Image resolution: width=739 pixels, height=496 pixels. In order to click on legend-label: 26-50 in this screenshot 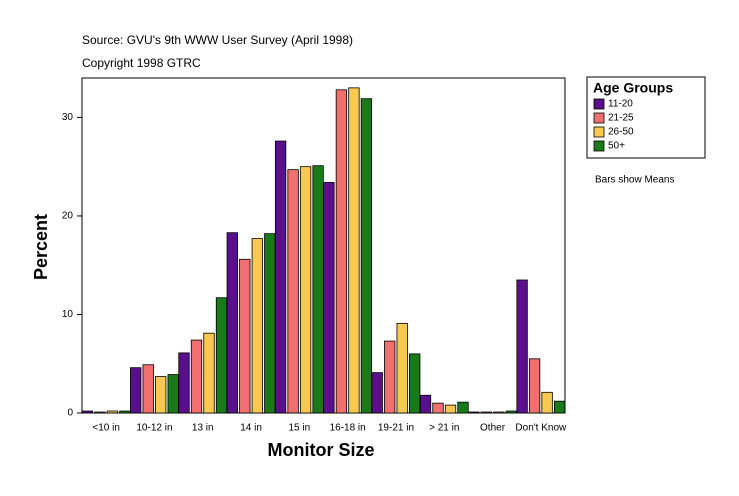, I will do `click(621, 132)`.